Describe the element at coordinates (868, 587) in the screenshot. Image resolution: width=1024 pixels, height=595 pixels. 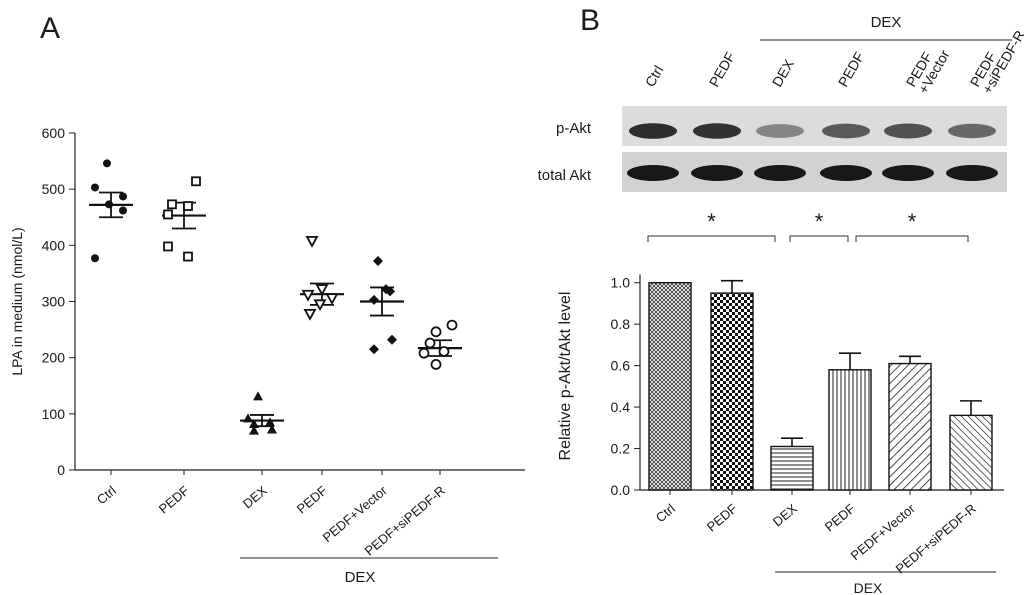
I see `panel-b-dex-bottom-label: DEX` at that location.